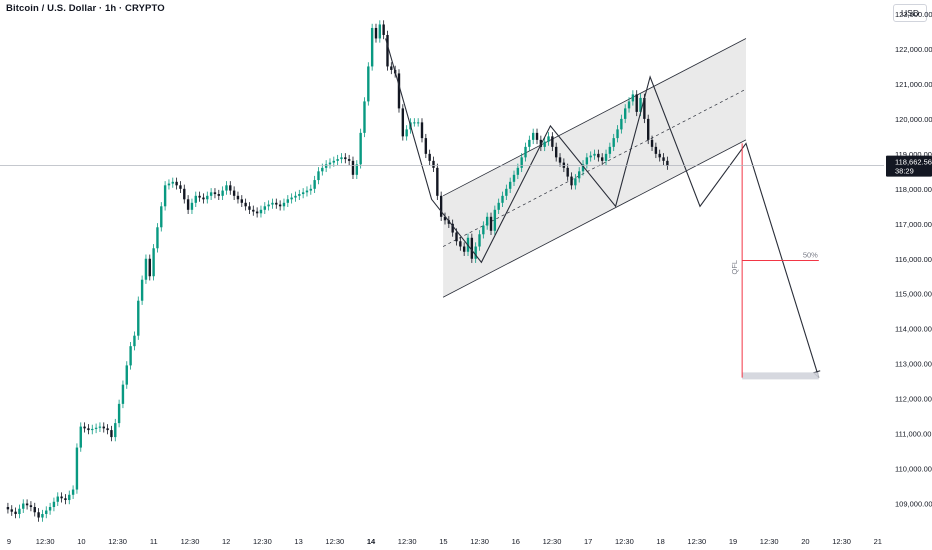 This screenshot has height=550, width=932. What do you see at coordinates (913, 224) in the screenshot?
I see `y-tick-label: 117,000.00` at bounding box center [913, 224].